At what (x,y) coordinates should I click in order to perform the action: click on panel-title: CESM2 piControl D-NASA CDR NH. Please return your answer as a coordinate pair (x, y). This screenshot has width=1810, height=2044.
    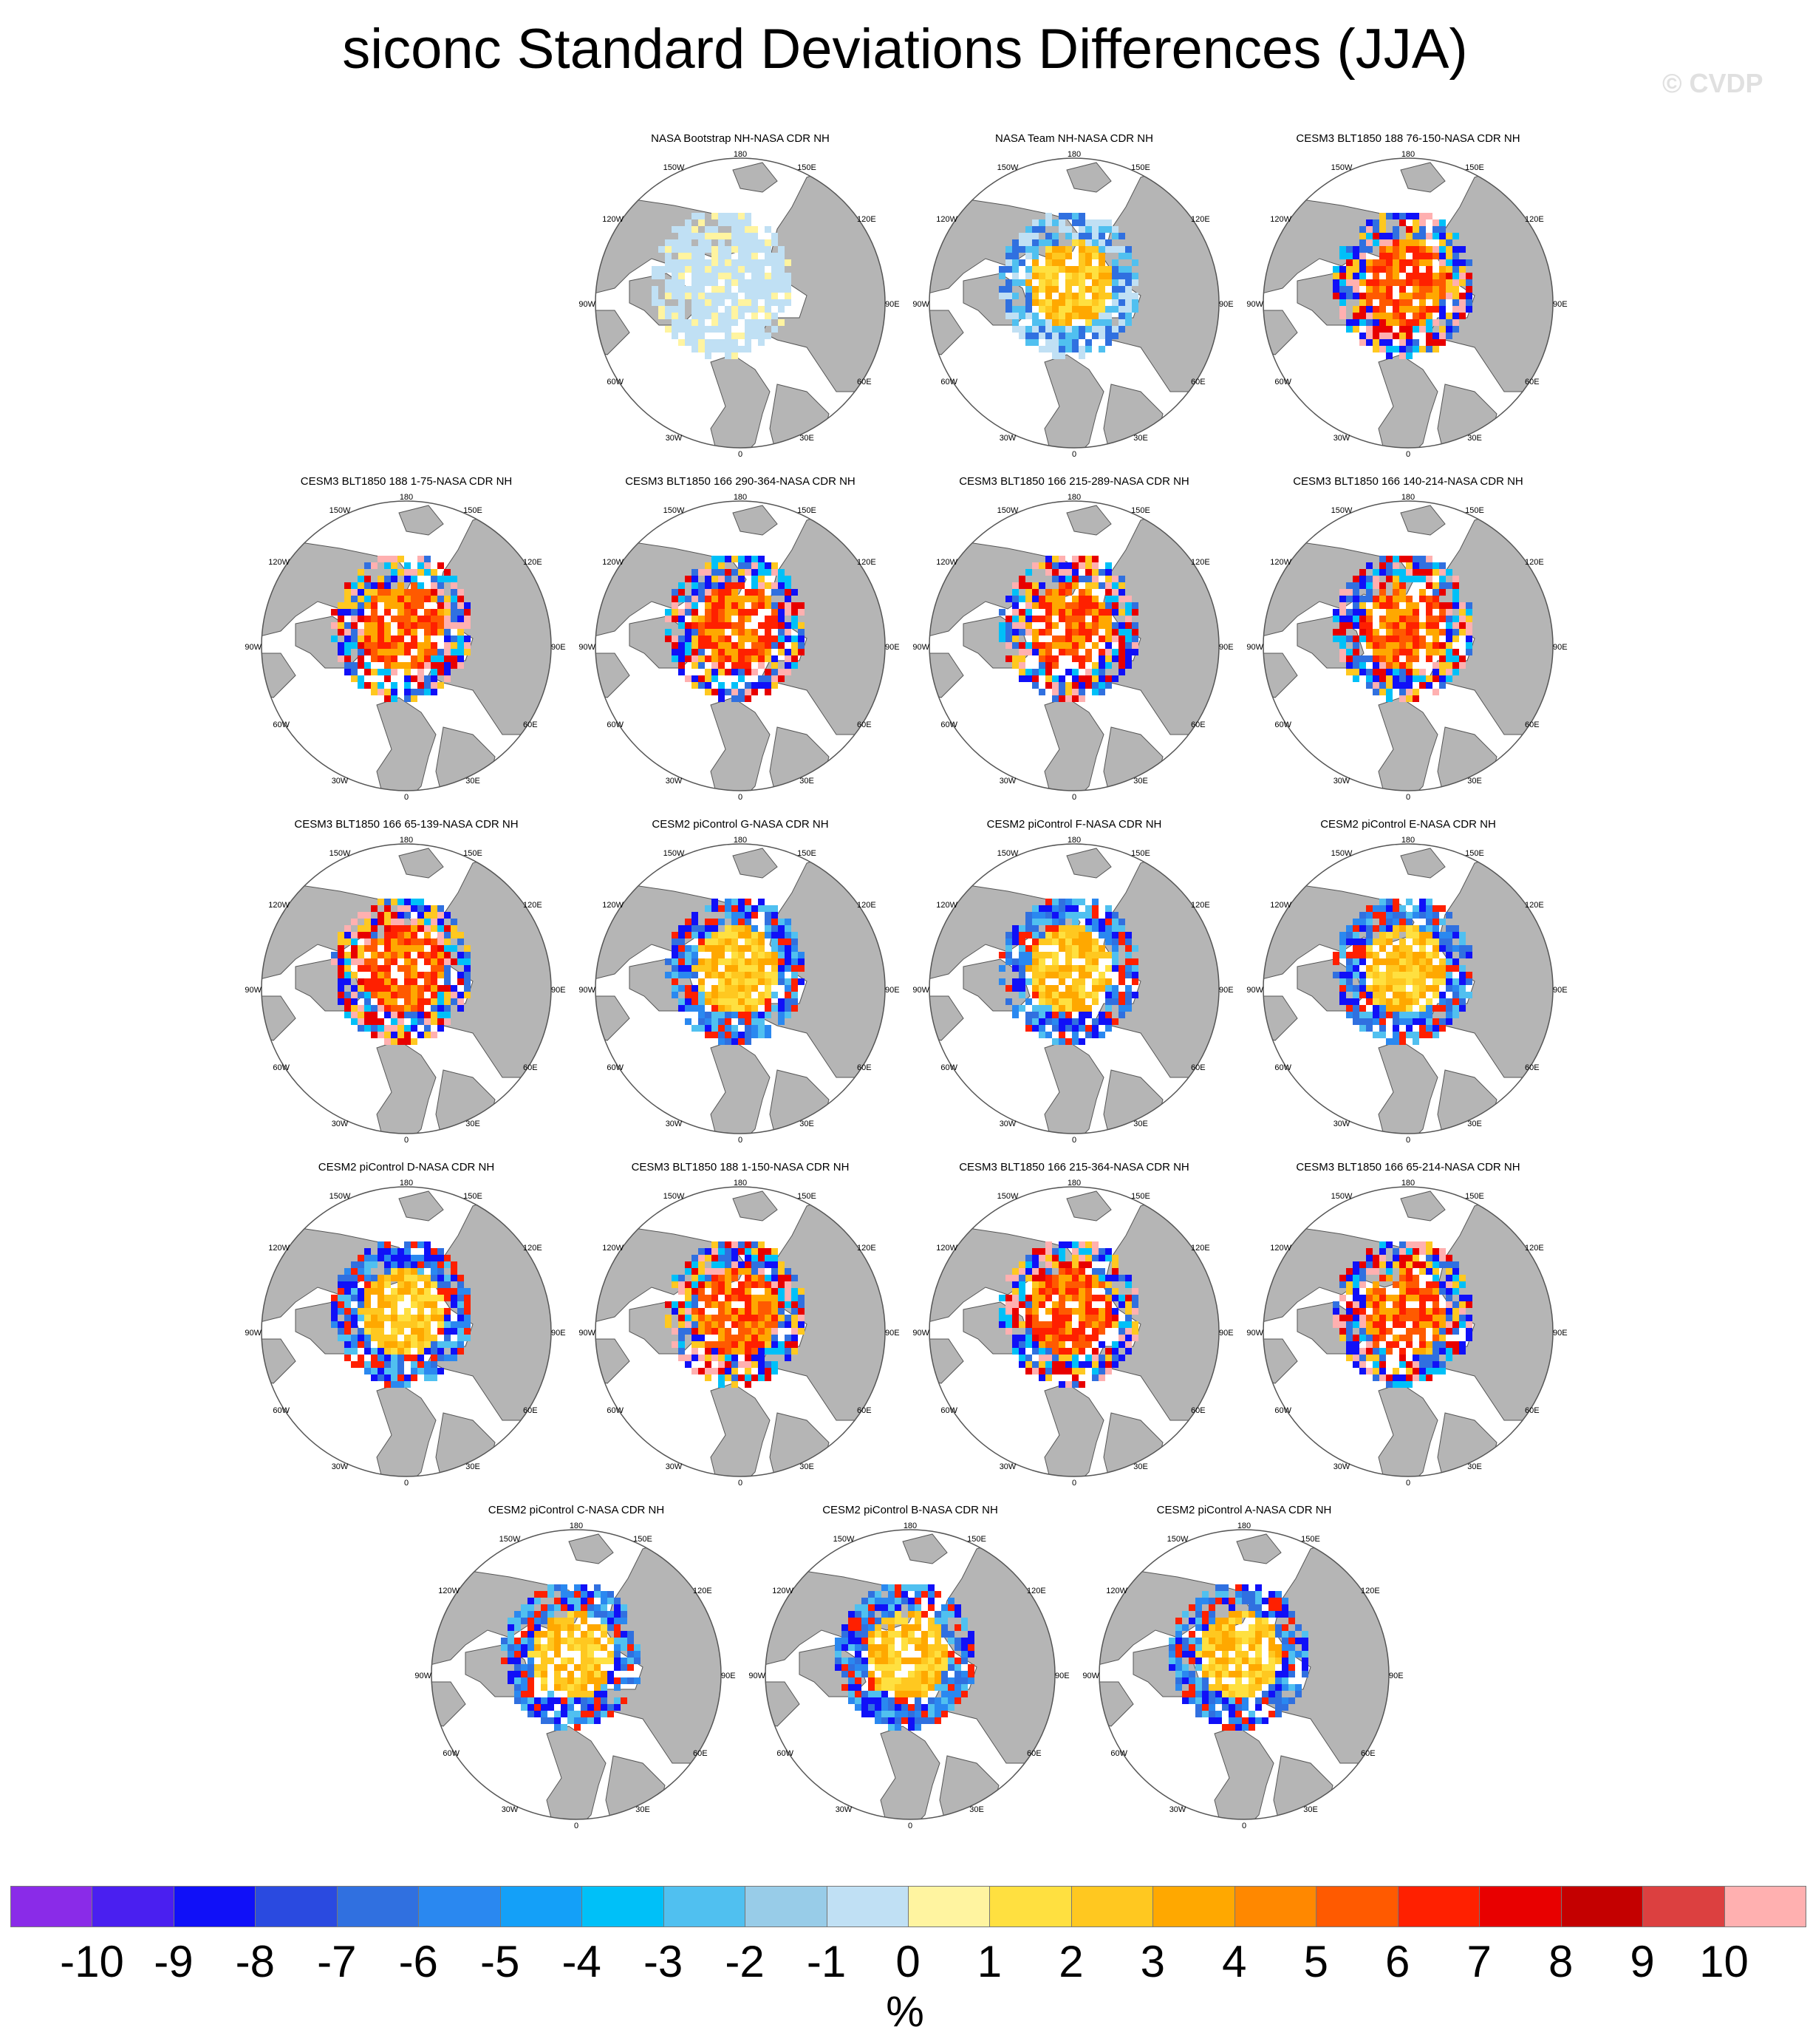
    Looking at the image, I should click on (406, 1167).